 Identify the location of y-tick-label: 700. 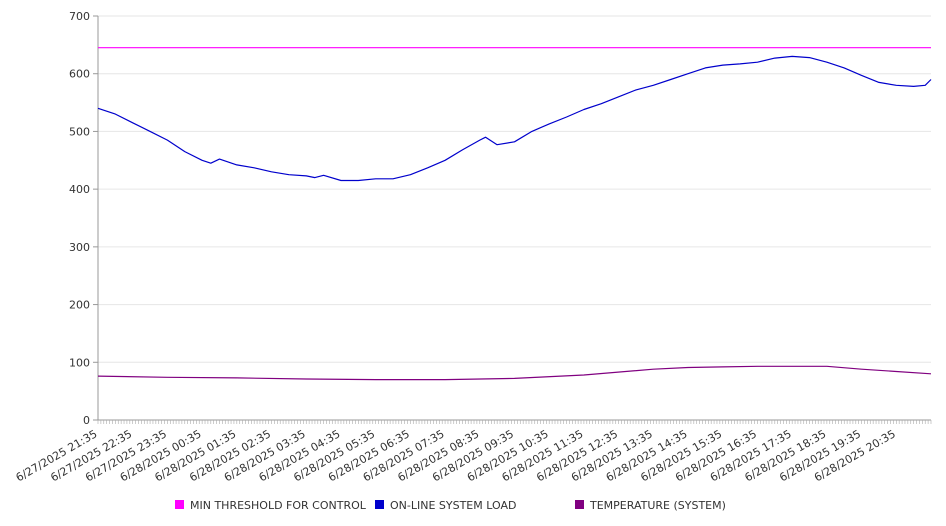
(79, 16).